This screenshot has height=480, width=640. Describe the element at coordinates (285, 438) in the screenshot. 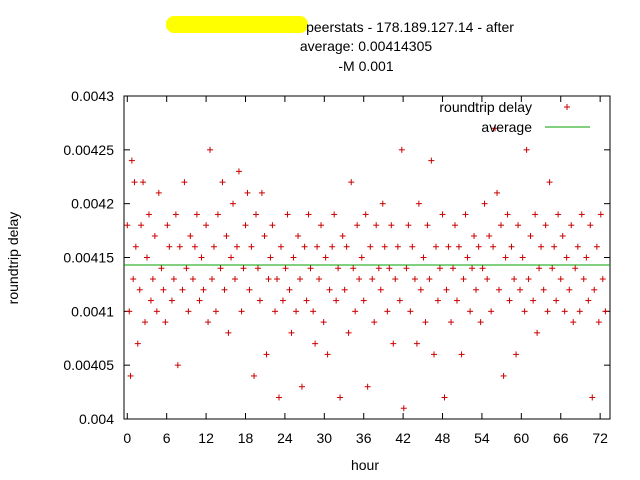

I see `x-tick-label: 24` at that location.